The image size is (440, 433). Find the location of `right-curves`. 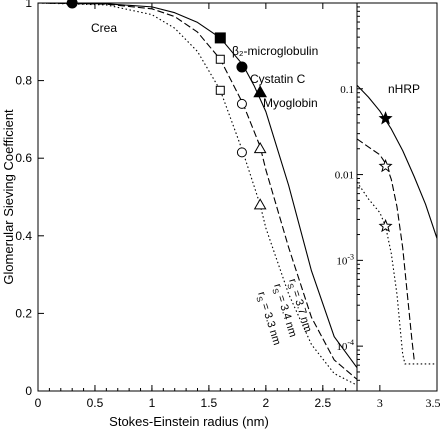

right-curves is located at coordinates (397, 224).